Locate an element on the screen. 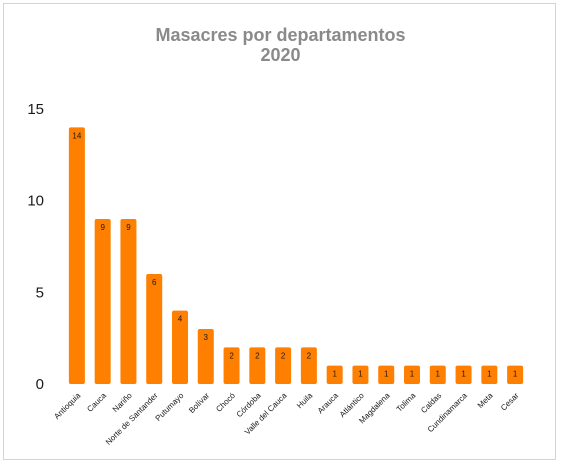 This screenshot has width=561, height=465. data-label: 14 is located at coordinates (76, 135).